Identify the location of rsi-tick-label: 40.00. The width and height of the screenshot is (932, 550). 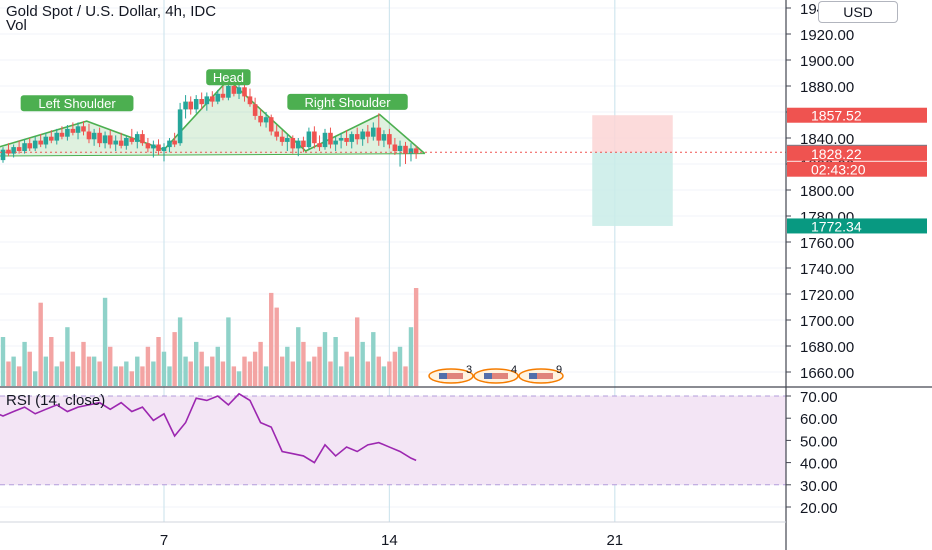
(819, 464).